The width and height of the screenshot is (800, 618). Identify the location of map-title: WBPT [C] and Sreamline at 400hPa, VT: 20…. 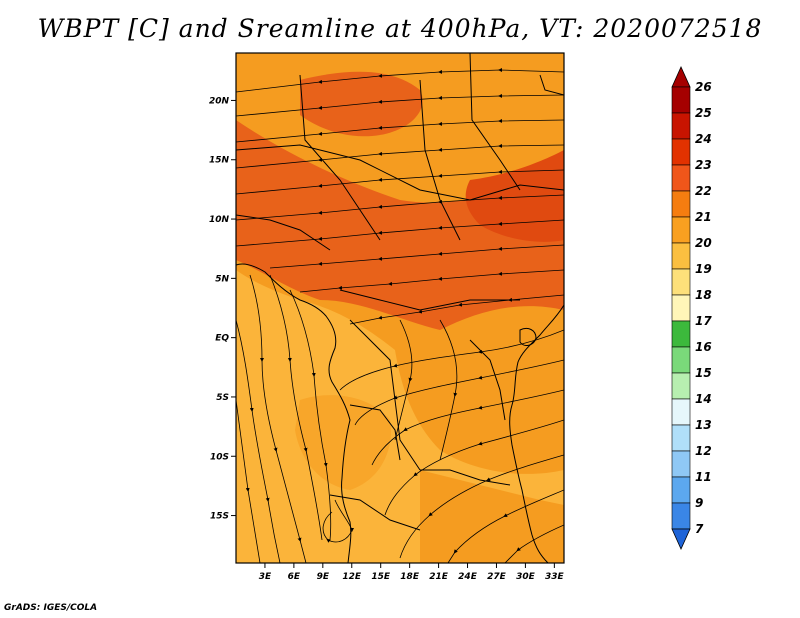
(400, 28).